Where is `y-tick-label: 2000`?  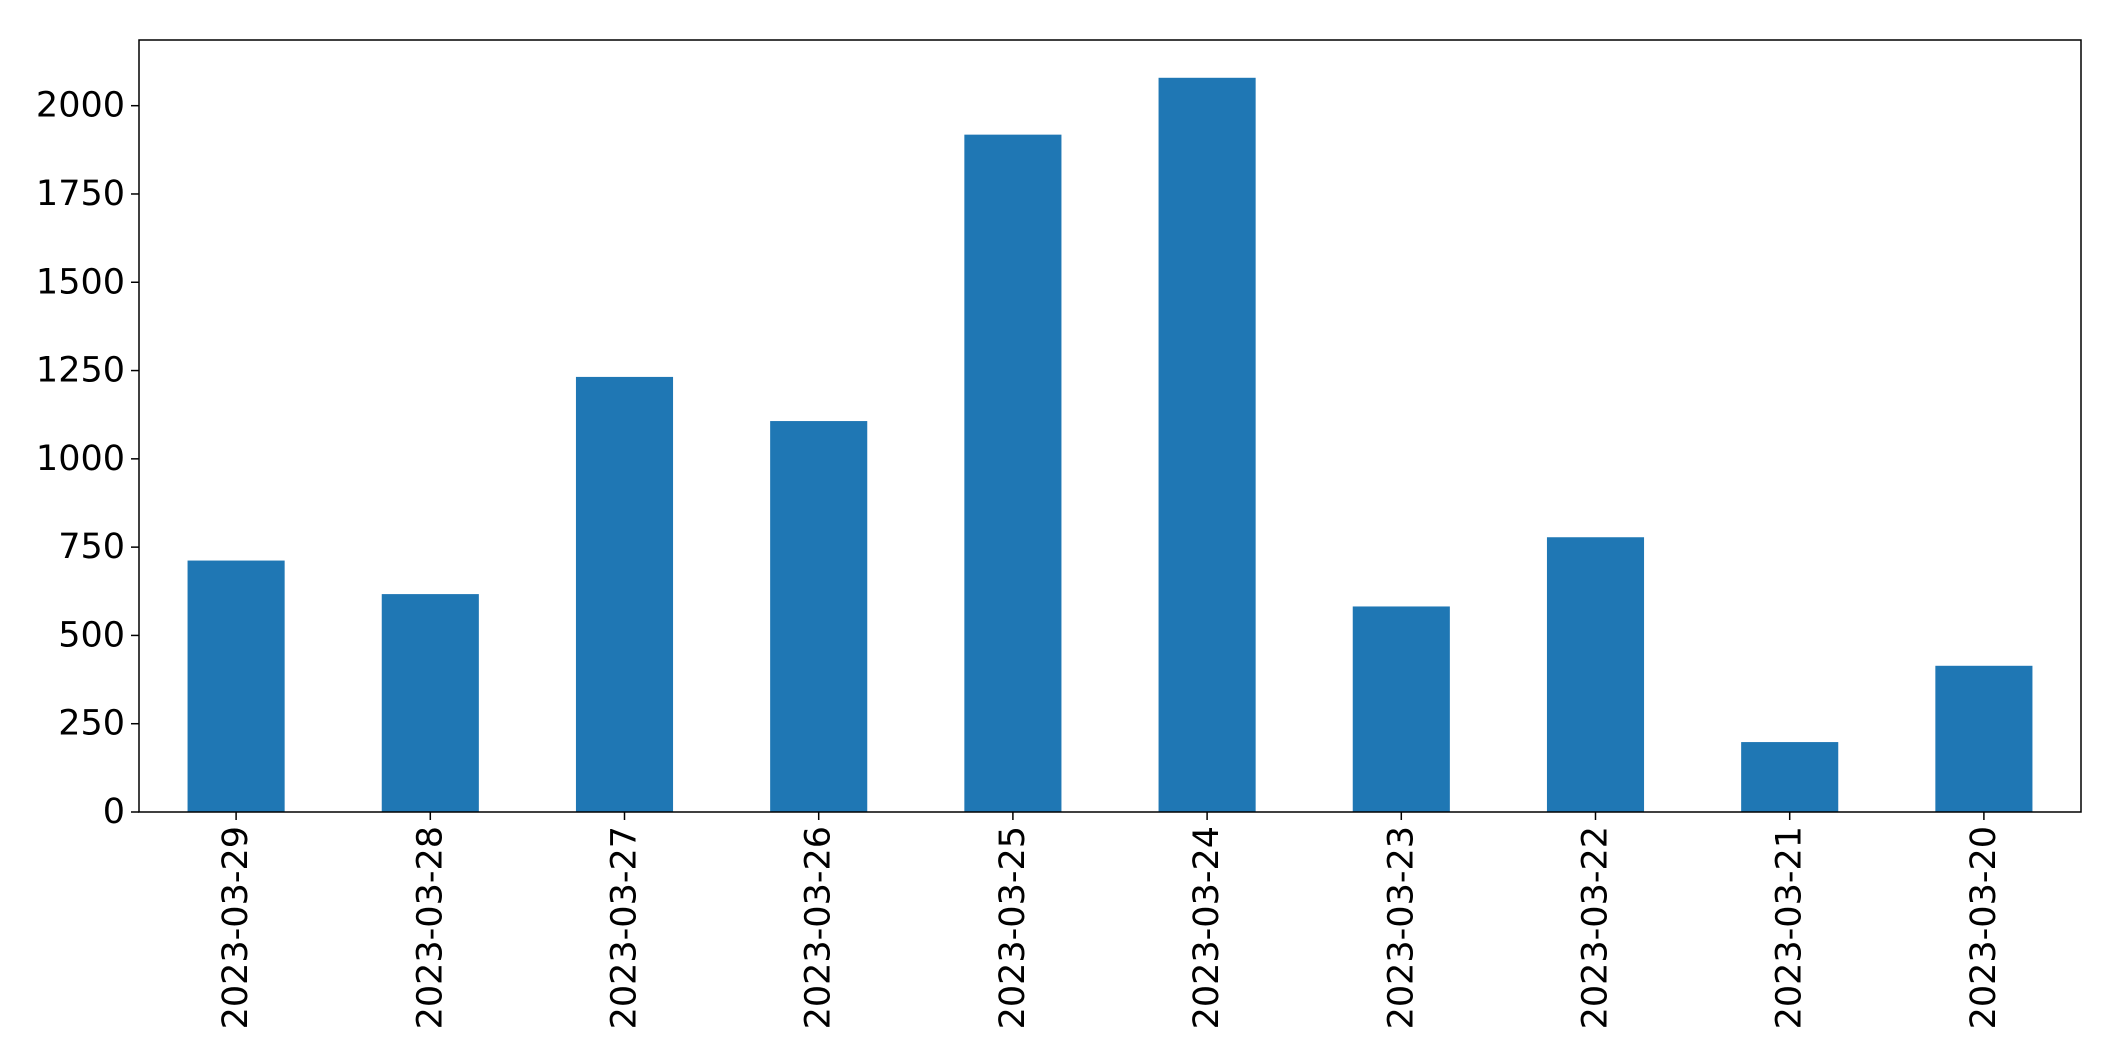
y-tick-label: 2000 is located at coordinates (80, 106).